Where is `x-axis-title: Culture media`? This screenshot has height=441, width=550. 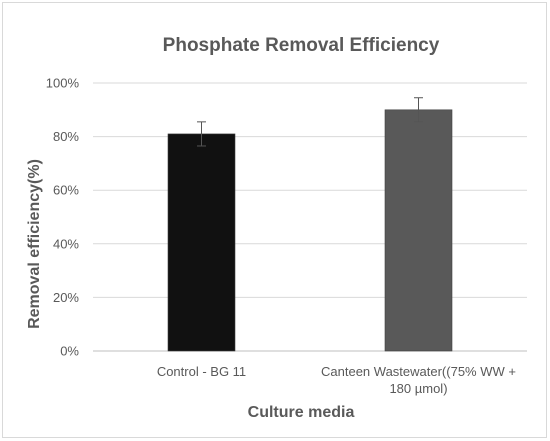
x-axis-title: Culture media is located at coordinates (301, 412).